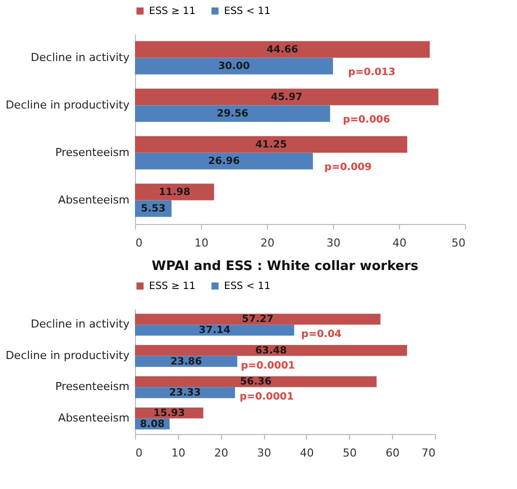 This screenshot has height=489, width=517. What do you see at coordinates (234, 66) in the screenshot?
I see `data-label: 30.00` at bounding box center [234, 66].